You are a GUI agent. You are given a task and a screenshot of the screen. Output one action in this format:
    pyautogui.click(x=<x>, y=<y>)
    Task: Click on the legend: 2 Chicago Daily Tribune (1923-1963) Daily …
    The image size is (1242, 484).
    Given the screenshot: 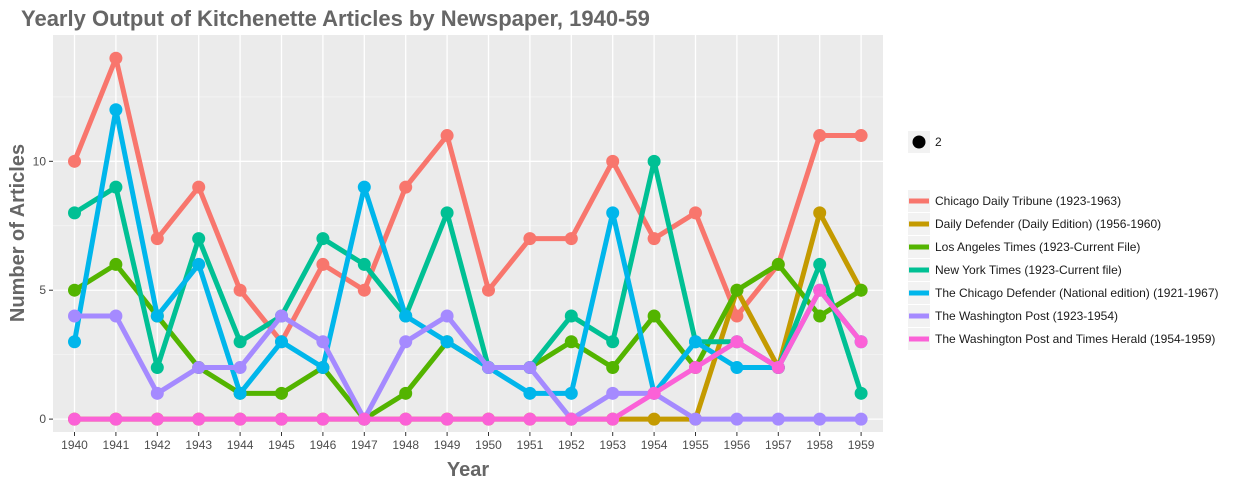 What is the action you would take?
    pyautogui.click(x=1063, y=240)
    